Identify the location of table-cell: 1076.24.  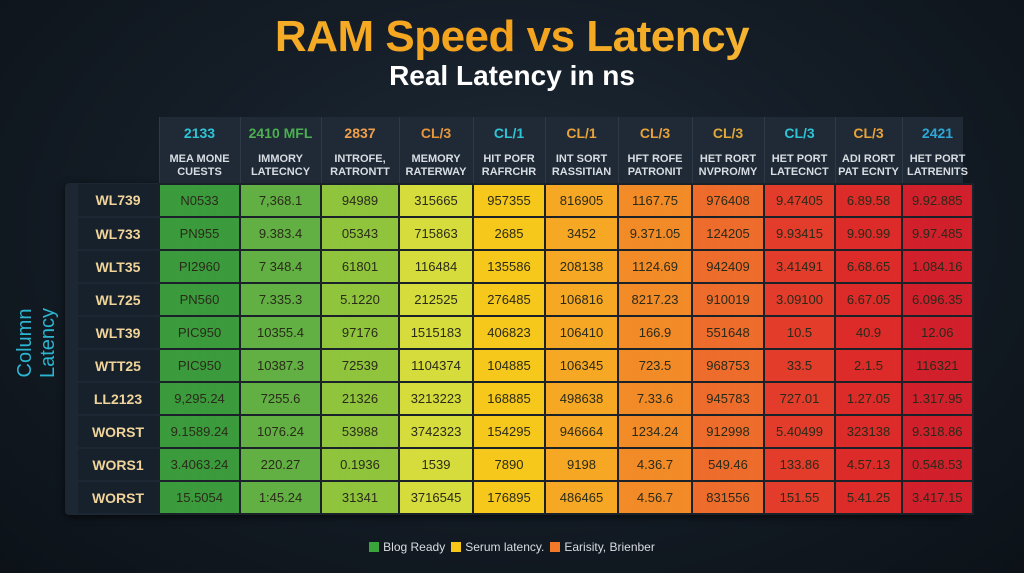
(280, 431).